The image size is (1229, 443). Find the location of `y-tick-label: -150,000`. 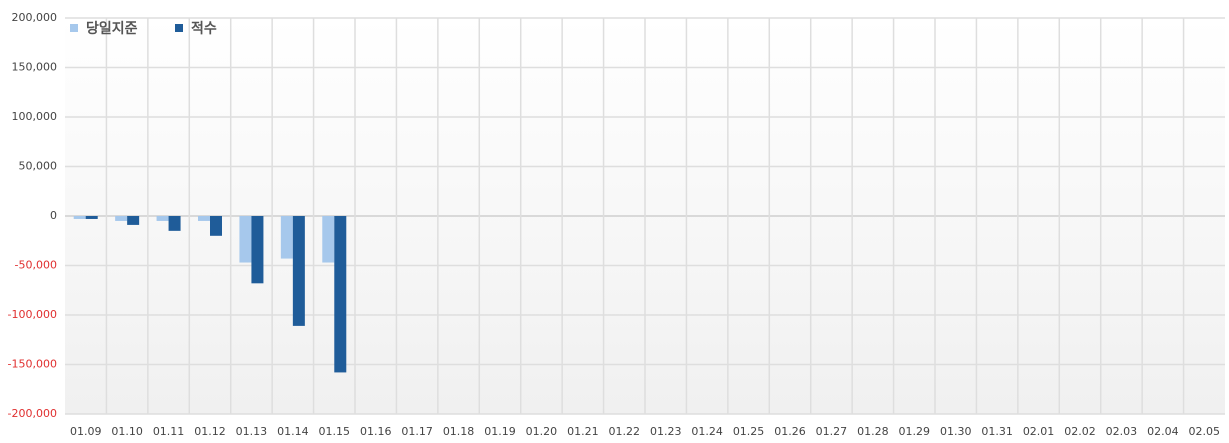

y-tick-label: -150,000 is located at coordinates (32, 364).